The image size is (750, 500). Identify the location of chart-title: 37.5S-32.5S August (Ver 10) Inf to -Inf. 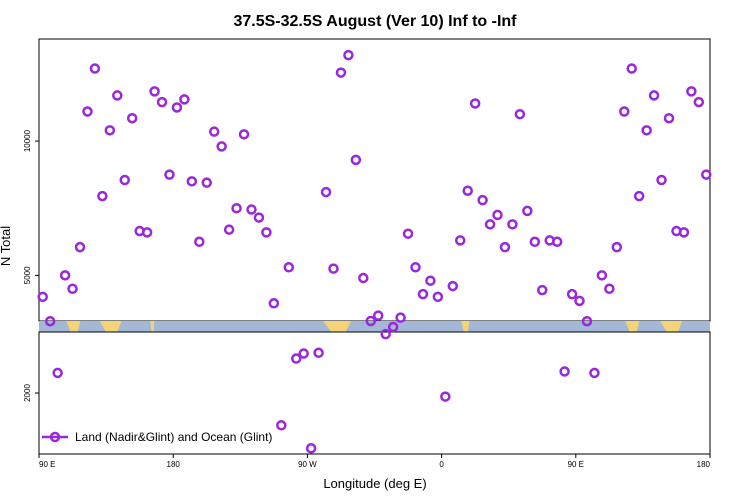
(375, 21).